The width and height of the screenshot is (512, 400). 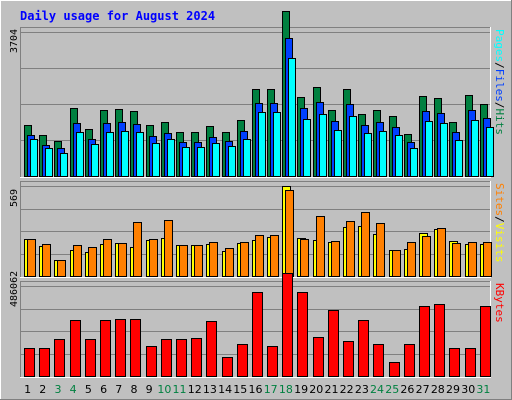 I want to click on day-label-9: 9, so click(x=149, y=389).